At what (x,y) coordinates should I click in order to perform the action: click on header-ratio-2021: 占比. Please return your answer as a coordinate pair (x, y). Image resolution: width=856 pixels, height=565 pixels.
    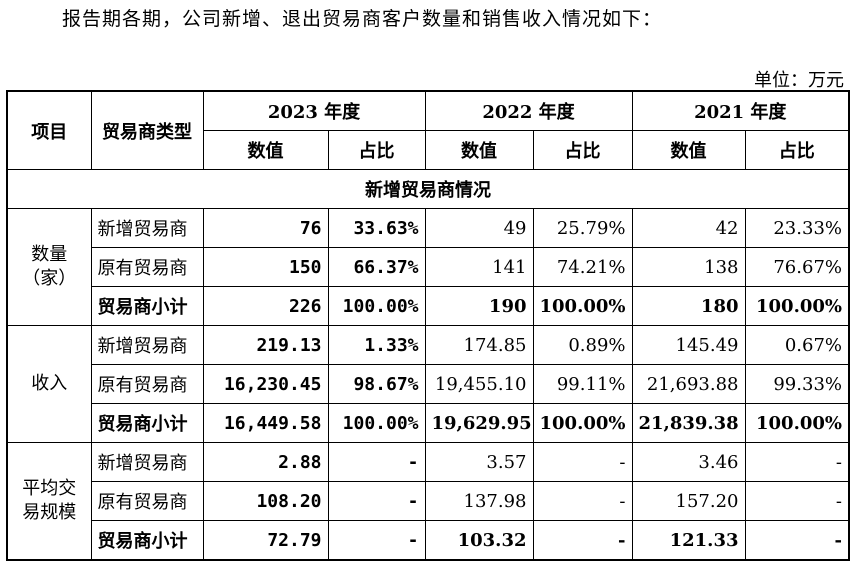
    Looking at the image, I should click on (797, 150).